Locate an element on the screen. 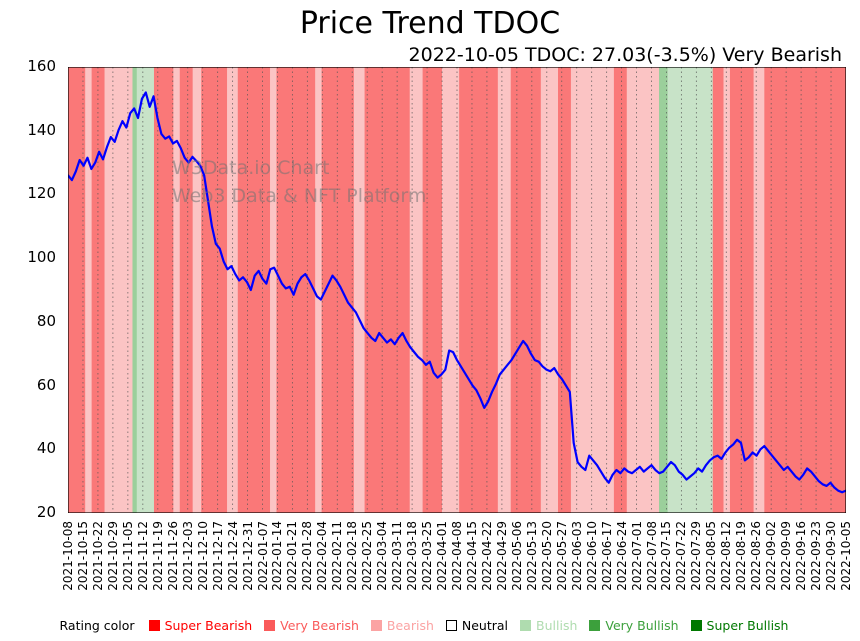  x-tick-label: 2022-03-11 is located at coordinates (397, 556).